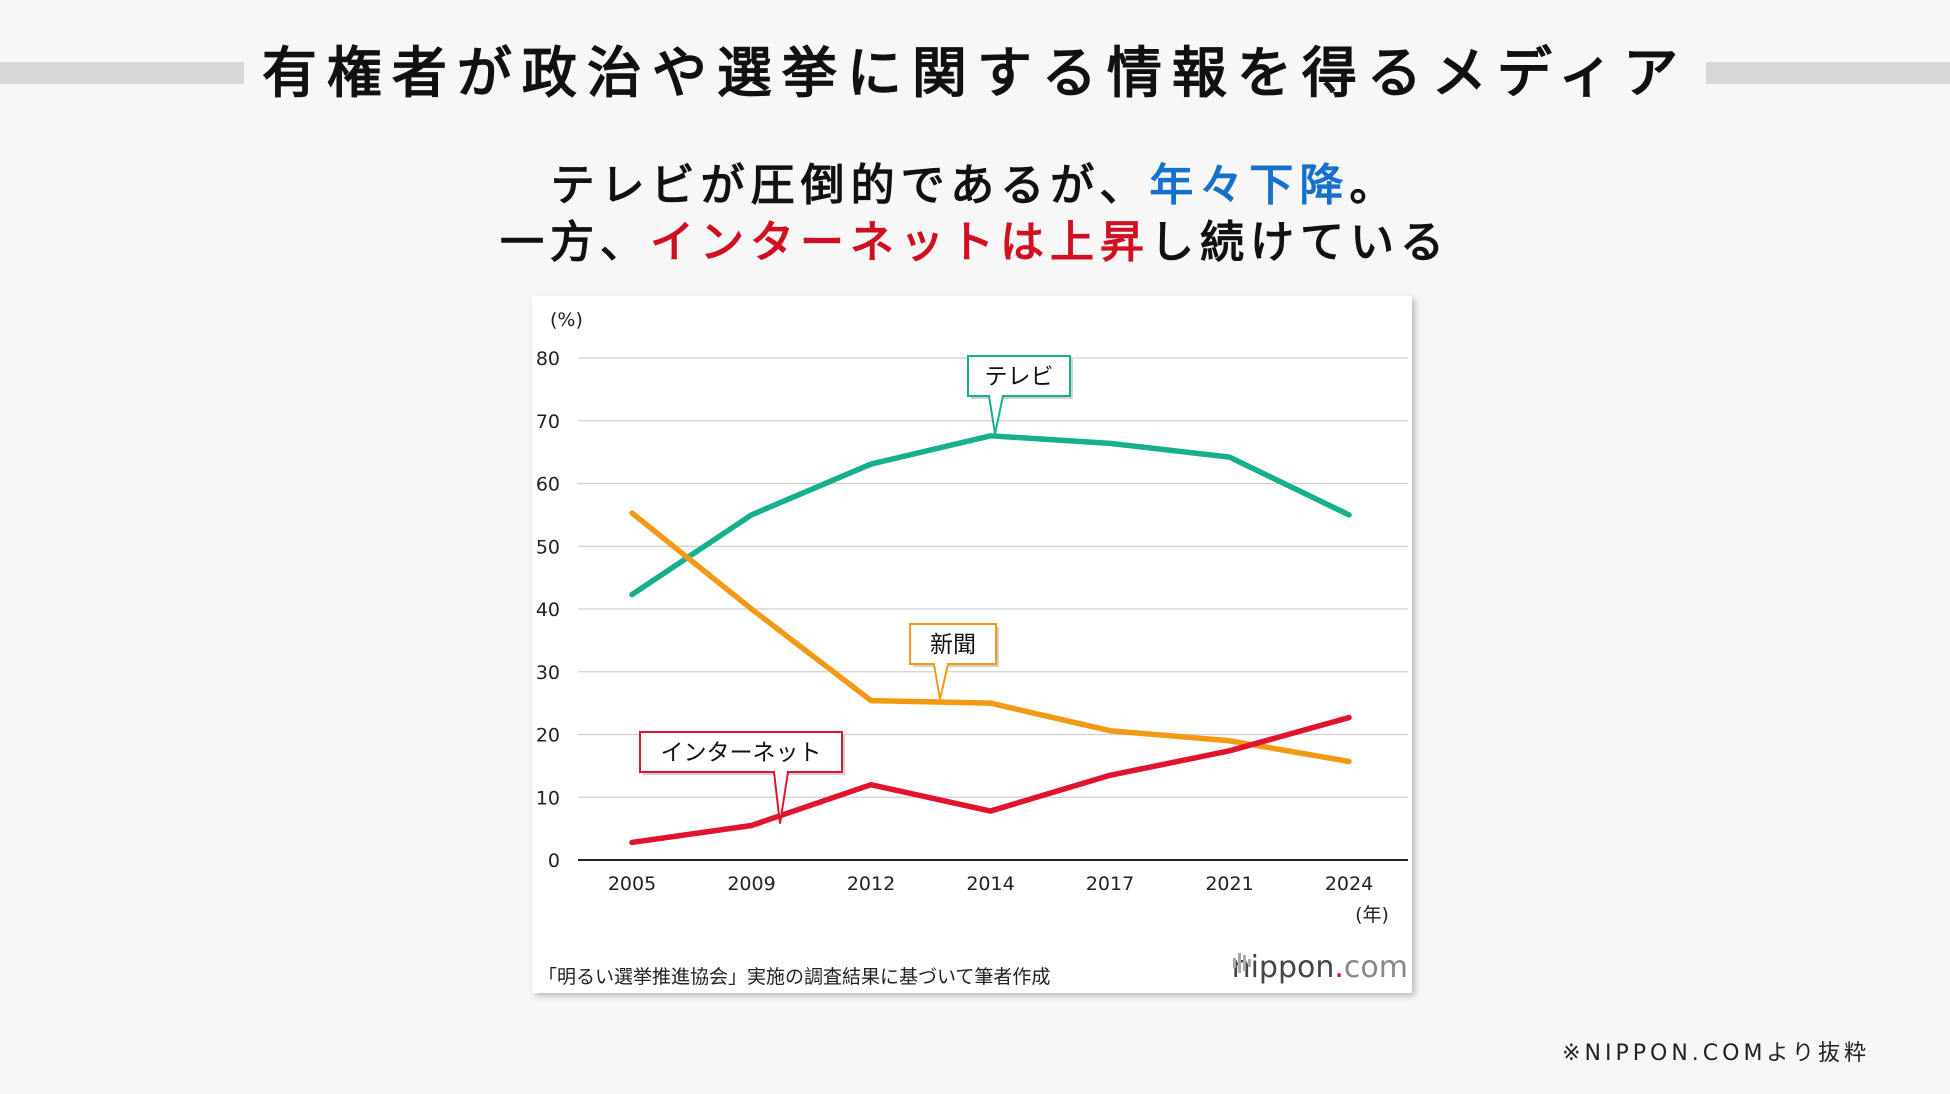 Image resolution: width=1950 pixels, height=1094 pixels. I want to click on subtitle-1-end: 。, so click(1374, 185).